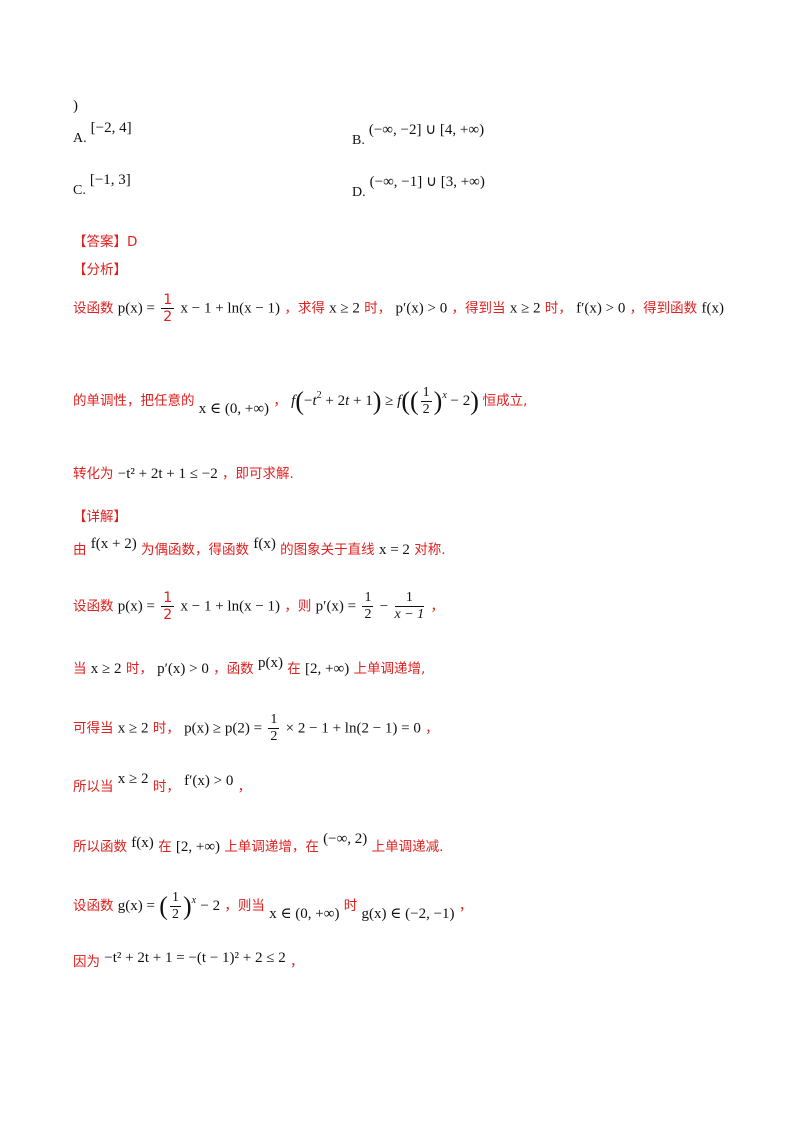 The height and width of the screenshot is (1132, 800). Describe the element at coordinates (478, 308) in the screenshot. I see `text: ，得到当` at that location.